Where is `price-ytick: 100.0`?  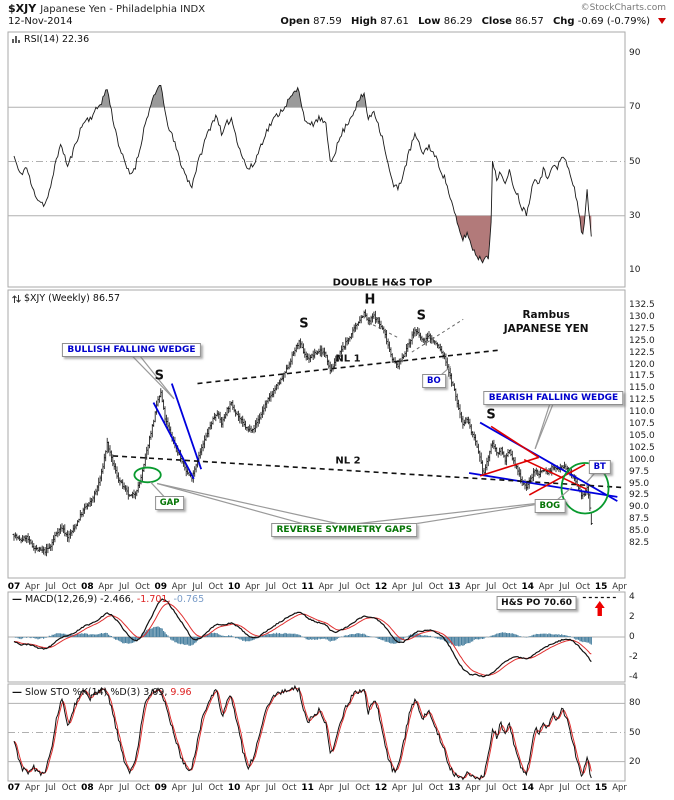
price-ytick: 100.0 is located at coordinates (642, 459).